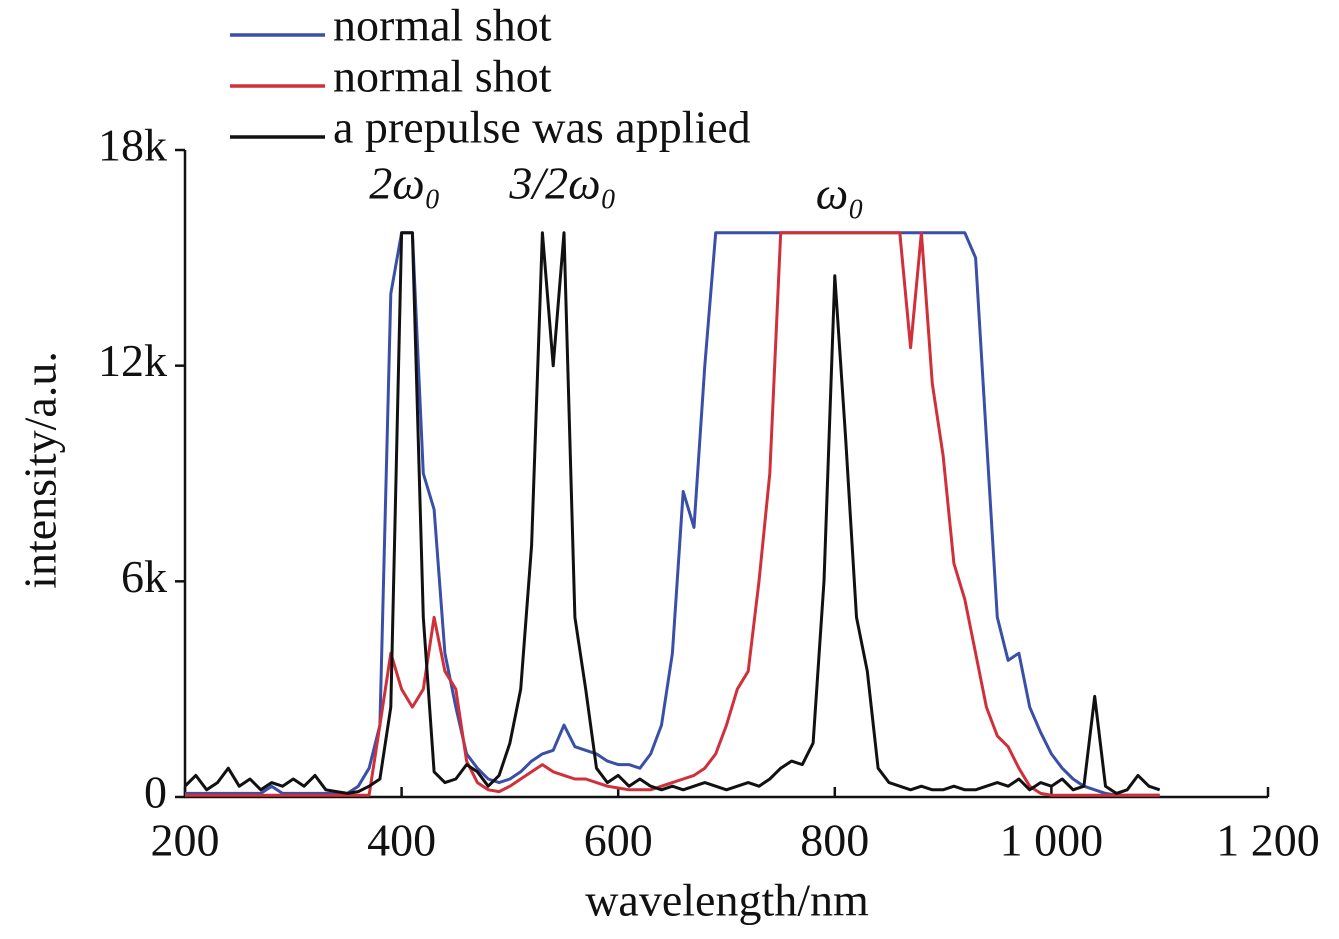 Image resolution: width=1339 pixels, height=939 pixels. What do you see at coordinates (562, 183) in the screenshot?
I see `annotation: 3/2ω₀` at bounding box center [562, 183].